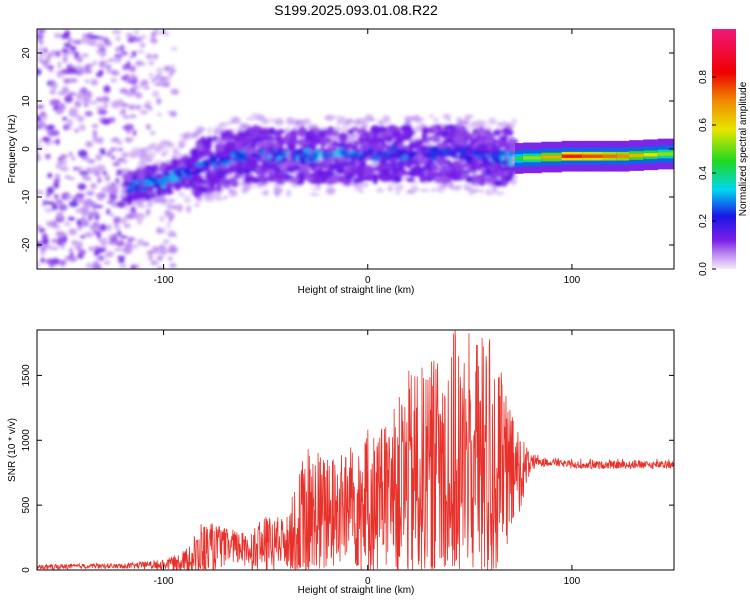  I want to click on colorbar-tick-label: 0.0, so click(703, 269).